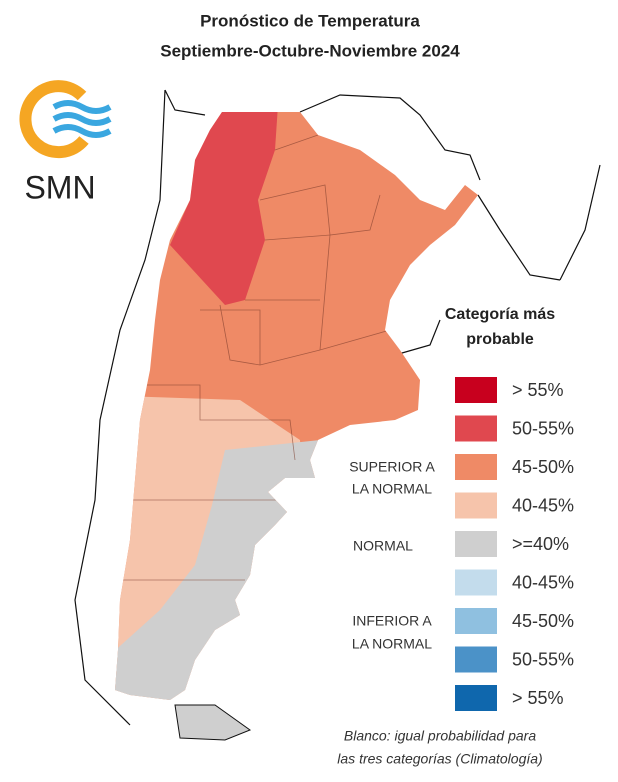 The image size is (618, 782). What do you see at coordinates (383, 546) in the screenshot?
I see `legend-group: NORMAL` at bounding box center [383, 546].